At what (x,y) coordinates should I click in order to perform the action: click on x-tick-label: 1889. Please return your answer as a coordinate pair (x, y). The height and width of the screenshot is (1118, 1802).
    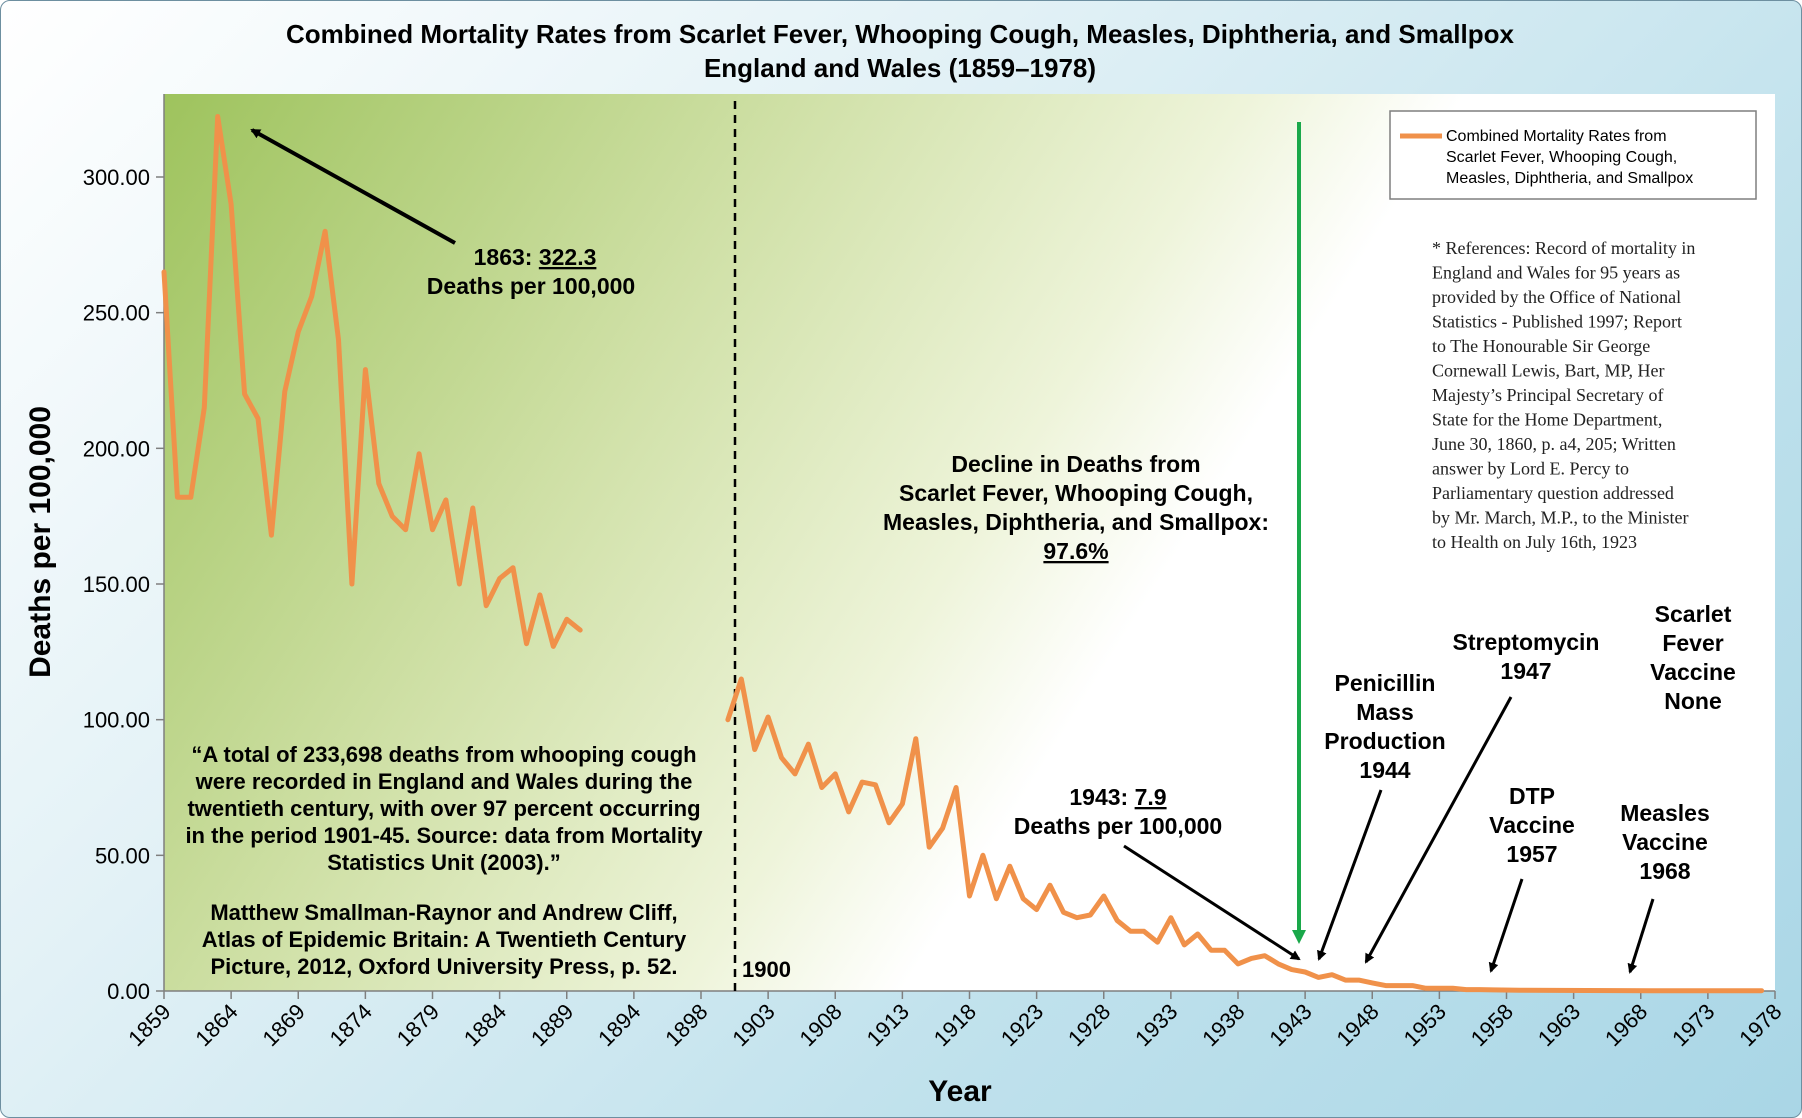
    Looking at the image, I should click on (552, 1025).